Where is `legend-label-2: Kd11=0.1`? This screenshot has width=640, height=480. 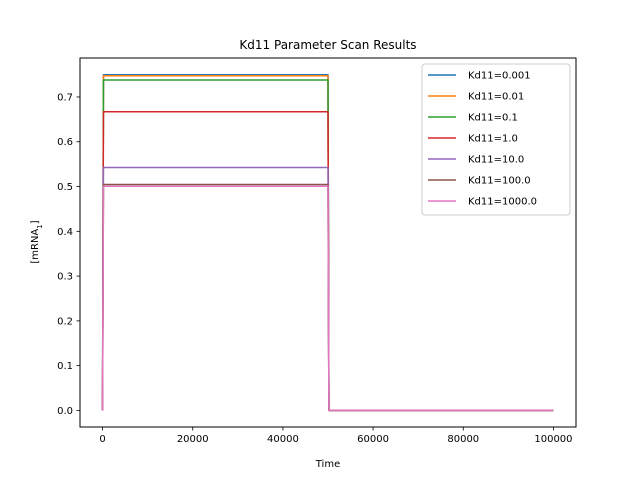 legend-label-2: Kd11=0.1 is located at coordinates (493, 118).